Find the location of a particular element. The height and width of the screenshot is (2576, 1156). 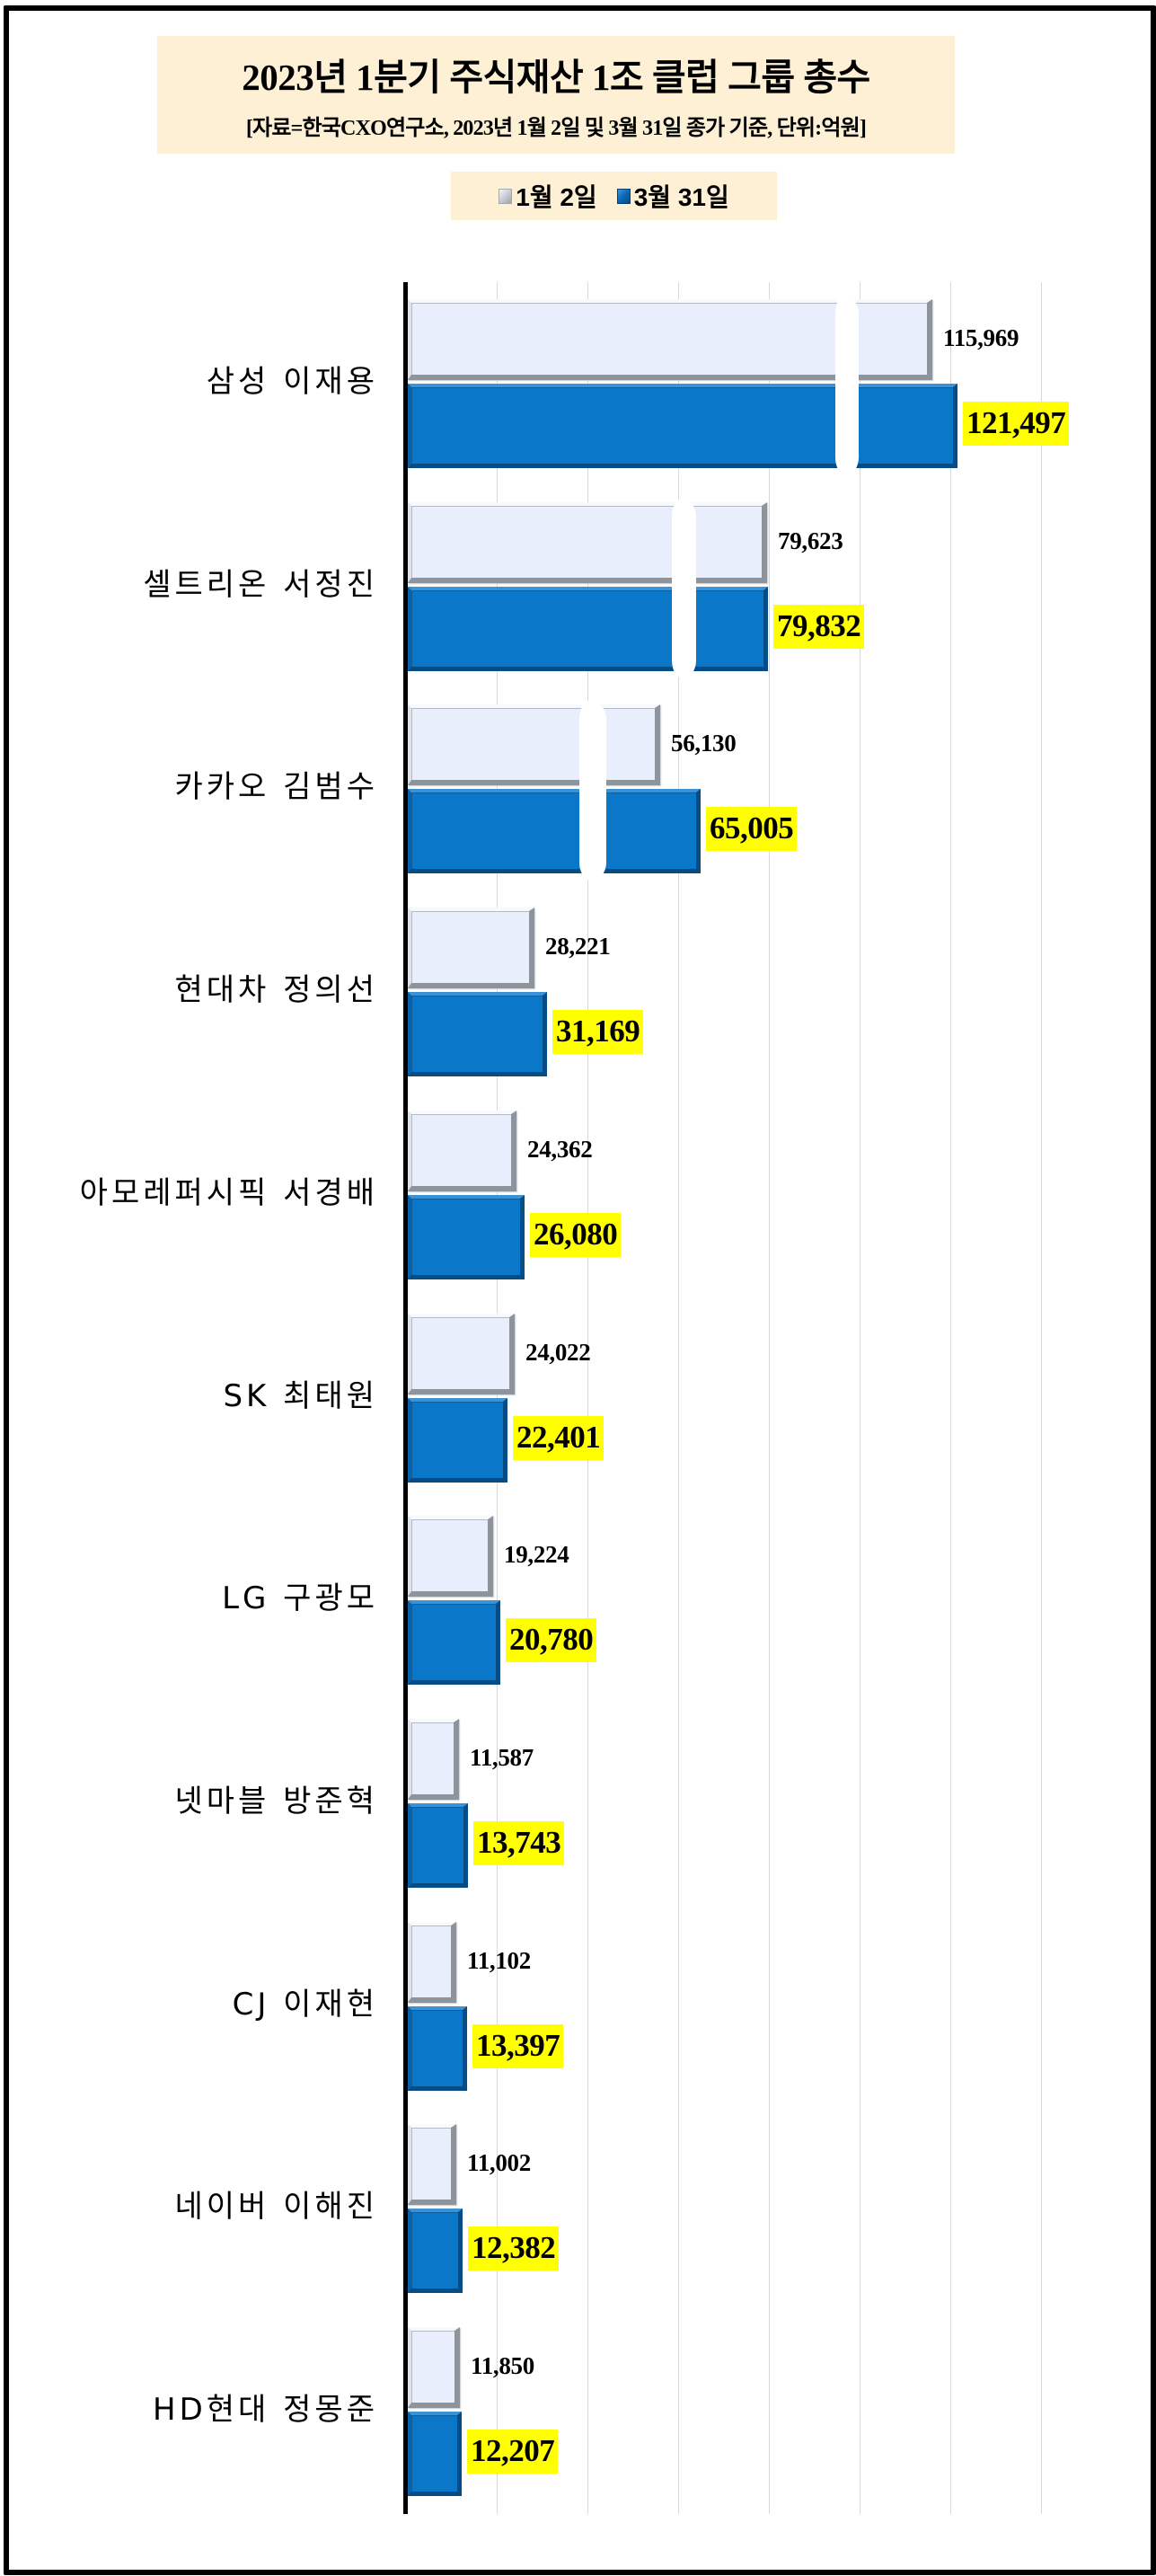

data-label-mar: 12,382 is located at coordinates (514, 2248).